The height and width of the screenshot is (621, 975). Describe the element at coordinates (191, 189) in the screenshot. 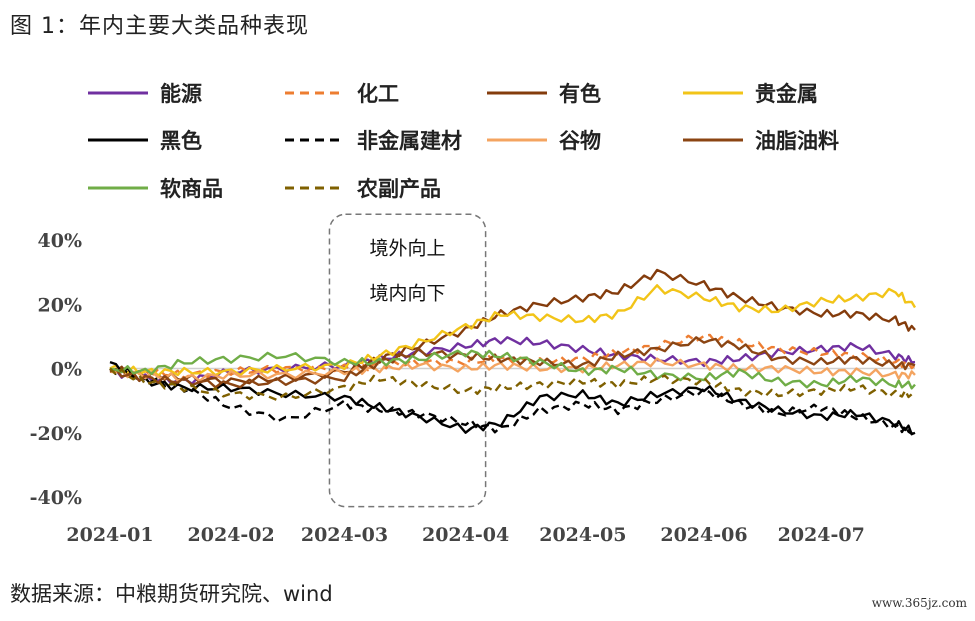

I see `legend-label-8: 软商品` at that location.